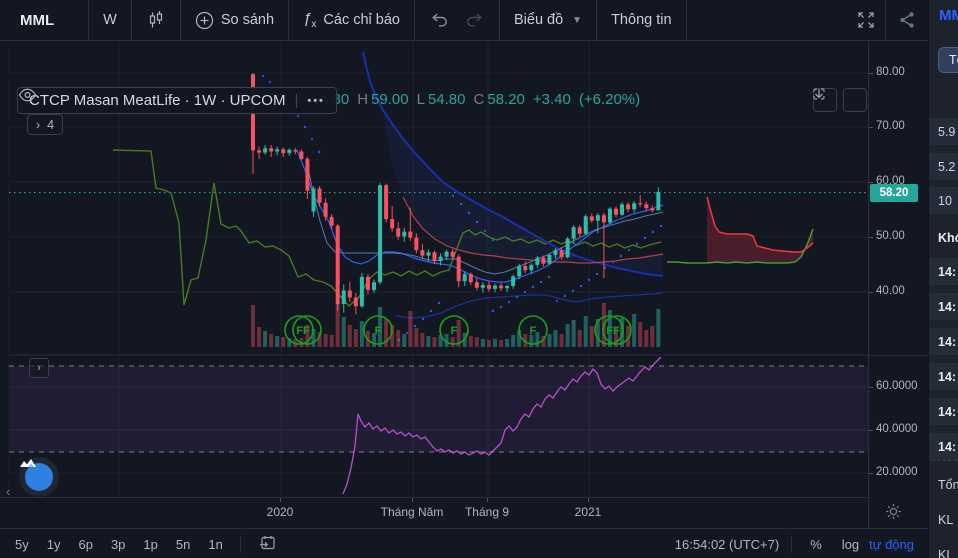 Image resolution: width=958 pixels, height=558 pixels. What do you see at coordinates (641, 20) in the screenshot?
I see `info-button: Thông tin` at bounding box center [641, 20].